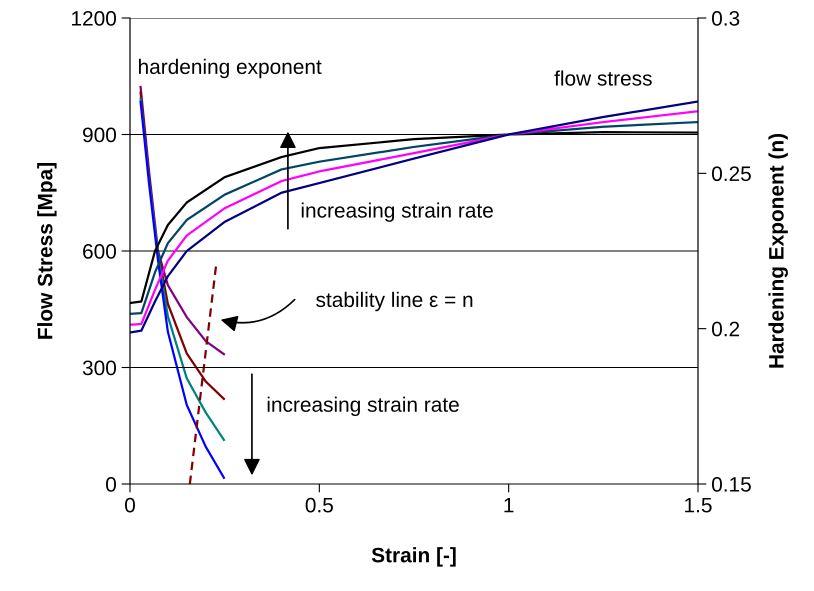 The image size is (814, 591). Describe the element at coordinates (726, 18) in the screenshot. I see `y2-tick-label: 0.3` at that location.